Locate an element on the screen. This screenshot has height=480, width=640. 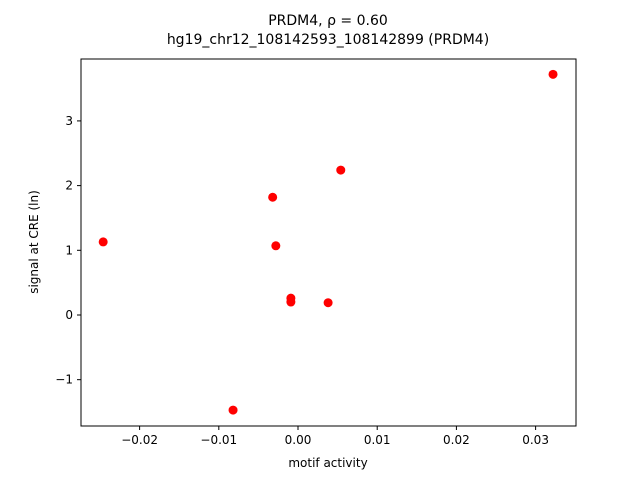
y-tick-label: −1 is located at coordinates (64, 380).